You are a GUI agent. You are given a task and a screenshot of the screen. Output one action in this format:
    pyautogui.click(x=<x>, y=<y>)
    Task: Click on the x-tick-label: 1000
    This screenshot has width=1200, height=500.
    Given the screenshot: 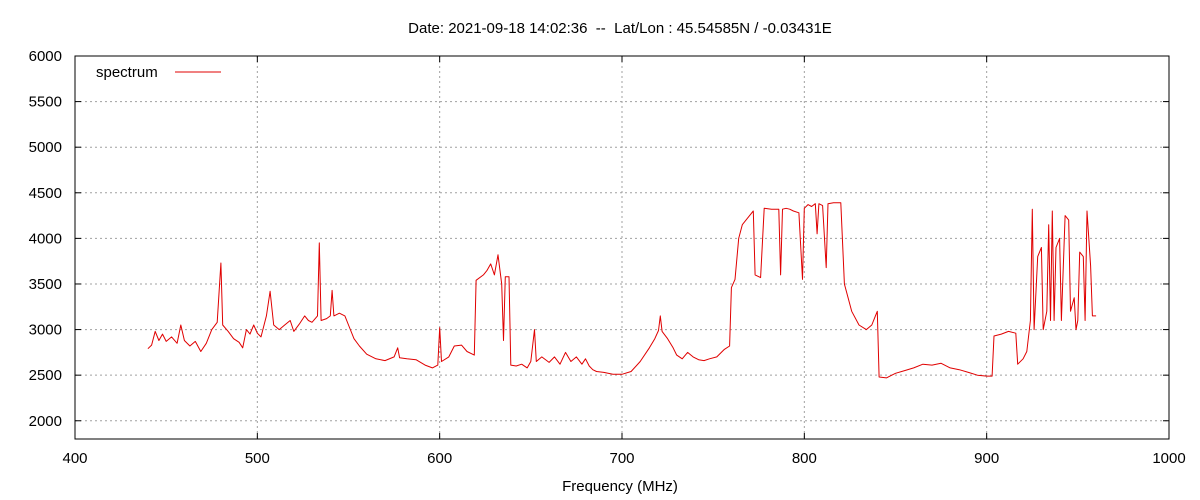 What is the action you would take?
    pyautogui.click(x=1168, y=458)
    